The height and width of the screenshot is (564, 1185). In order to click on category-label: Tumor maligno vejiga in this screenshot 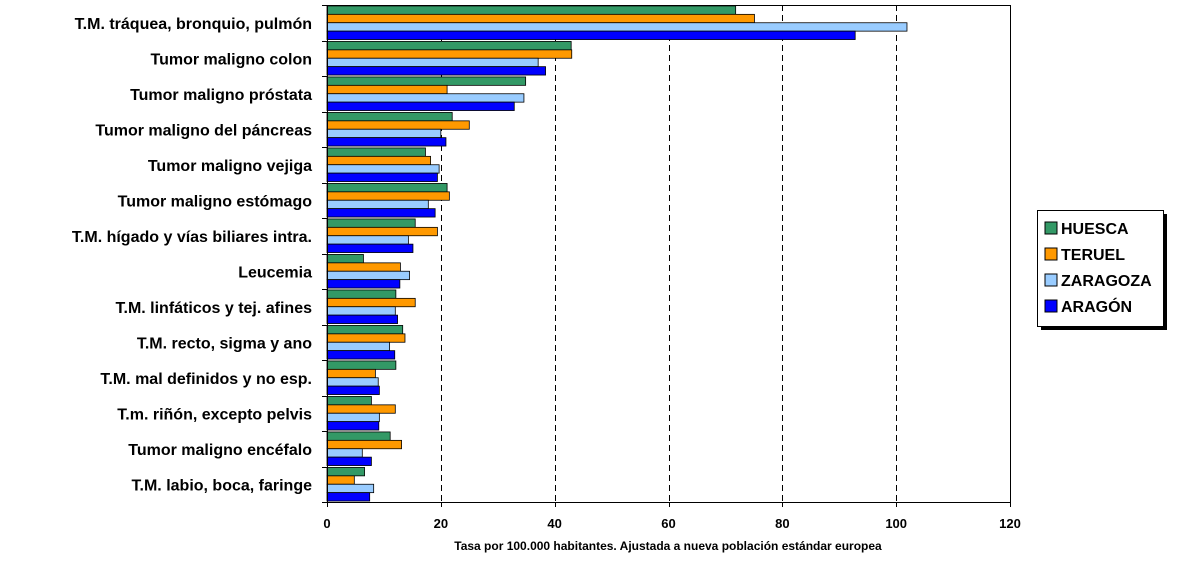, I will do `click(230, 166)`.